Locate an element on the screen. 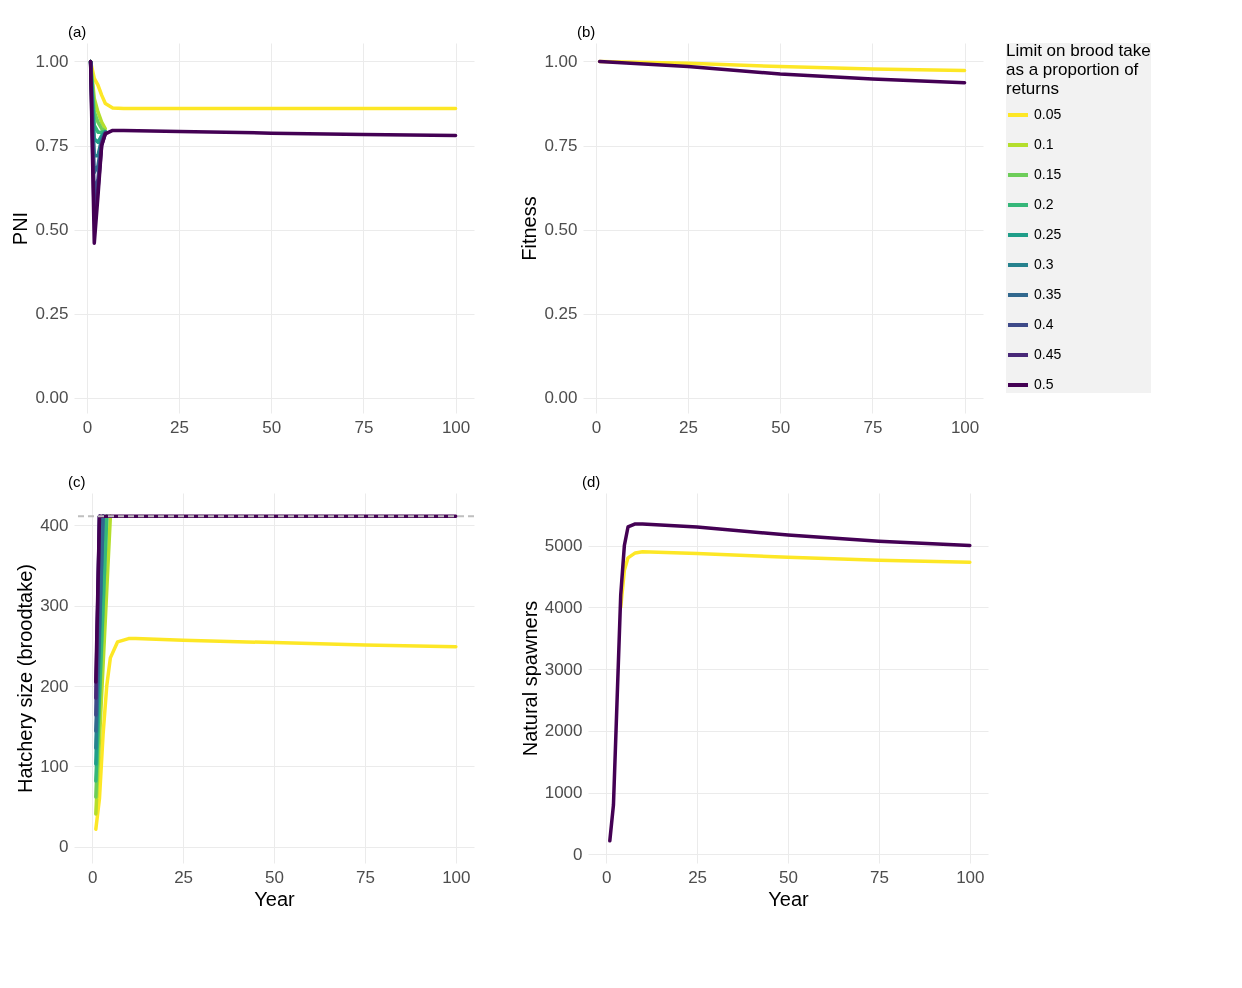 This screenshot has width=1242, height=988. legend-title: Limit on brood take as a proportion of returns is located at coordinates (1078, 69).